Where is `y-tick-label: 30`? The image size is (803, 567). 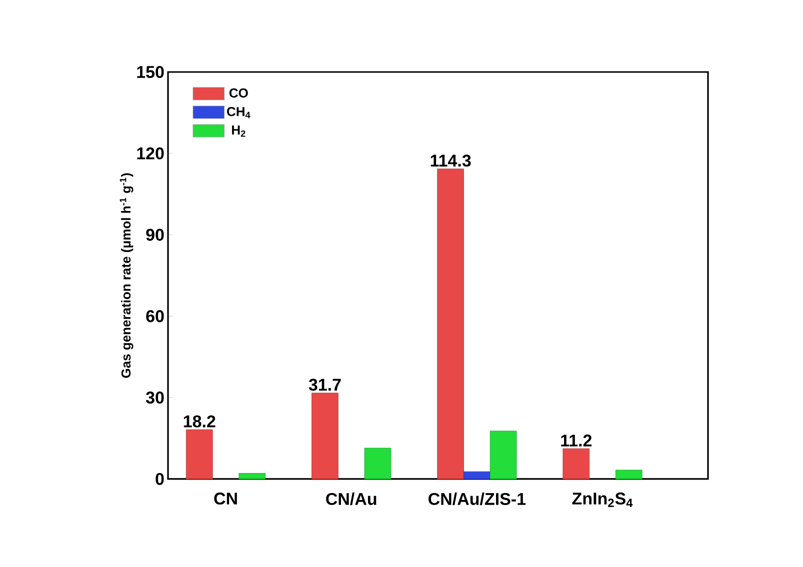
y-tick-label: 30 is located at coordinates (155, 398).